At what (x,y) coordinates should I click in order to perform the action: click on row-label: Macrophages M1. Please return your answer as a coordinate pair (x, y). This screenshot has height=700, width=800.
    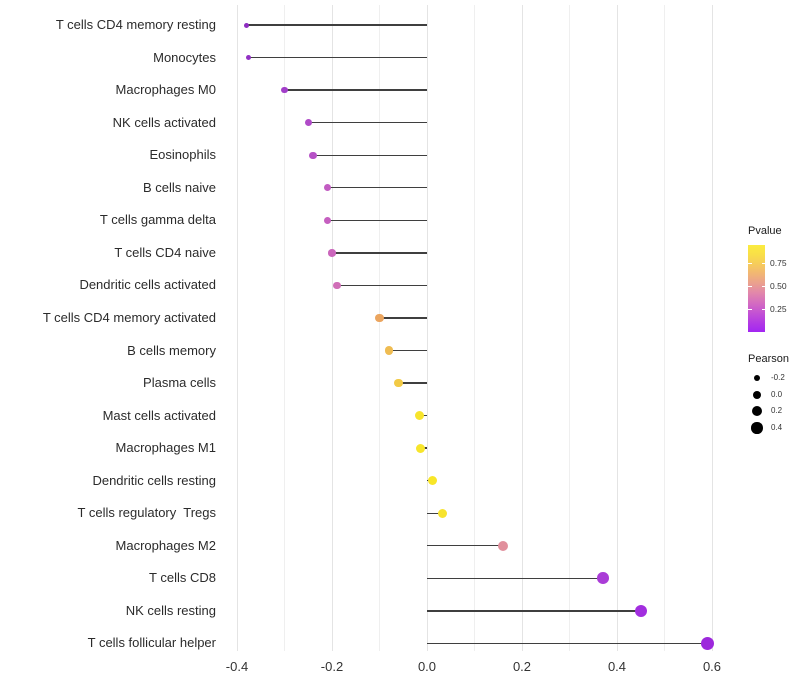
    Looking at the image, I should click on (165, 448).